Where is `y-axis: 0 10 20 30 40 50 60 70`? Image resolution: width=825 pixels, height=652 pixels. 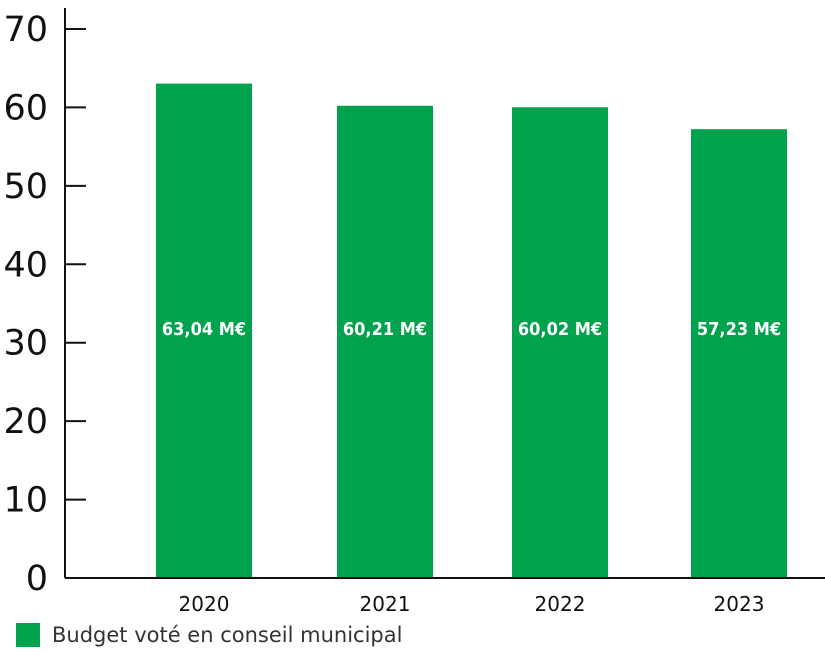 y-axis: 0 10 20 30 40 50 60 70 is located at coordinates (44, 303).